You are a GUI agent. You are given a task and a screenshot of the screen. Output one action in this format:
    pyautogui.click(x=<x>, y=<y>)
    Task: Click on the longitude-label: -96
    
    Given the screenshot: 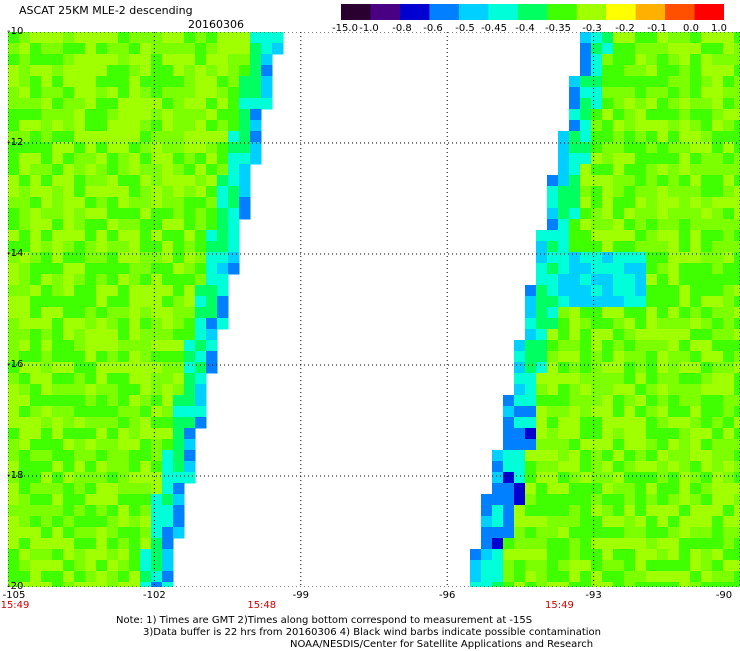 What is the action you would take?
    pyautogui.click(x=447, y=595)
    